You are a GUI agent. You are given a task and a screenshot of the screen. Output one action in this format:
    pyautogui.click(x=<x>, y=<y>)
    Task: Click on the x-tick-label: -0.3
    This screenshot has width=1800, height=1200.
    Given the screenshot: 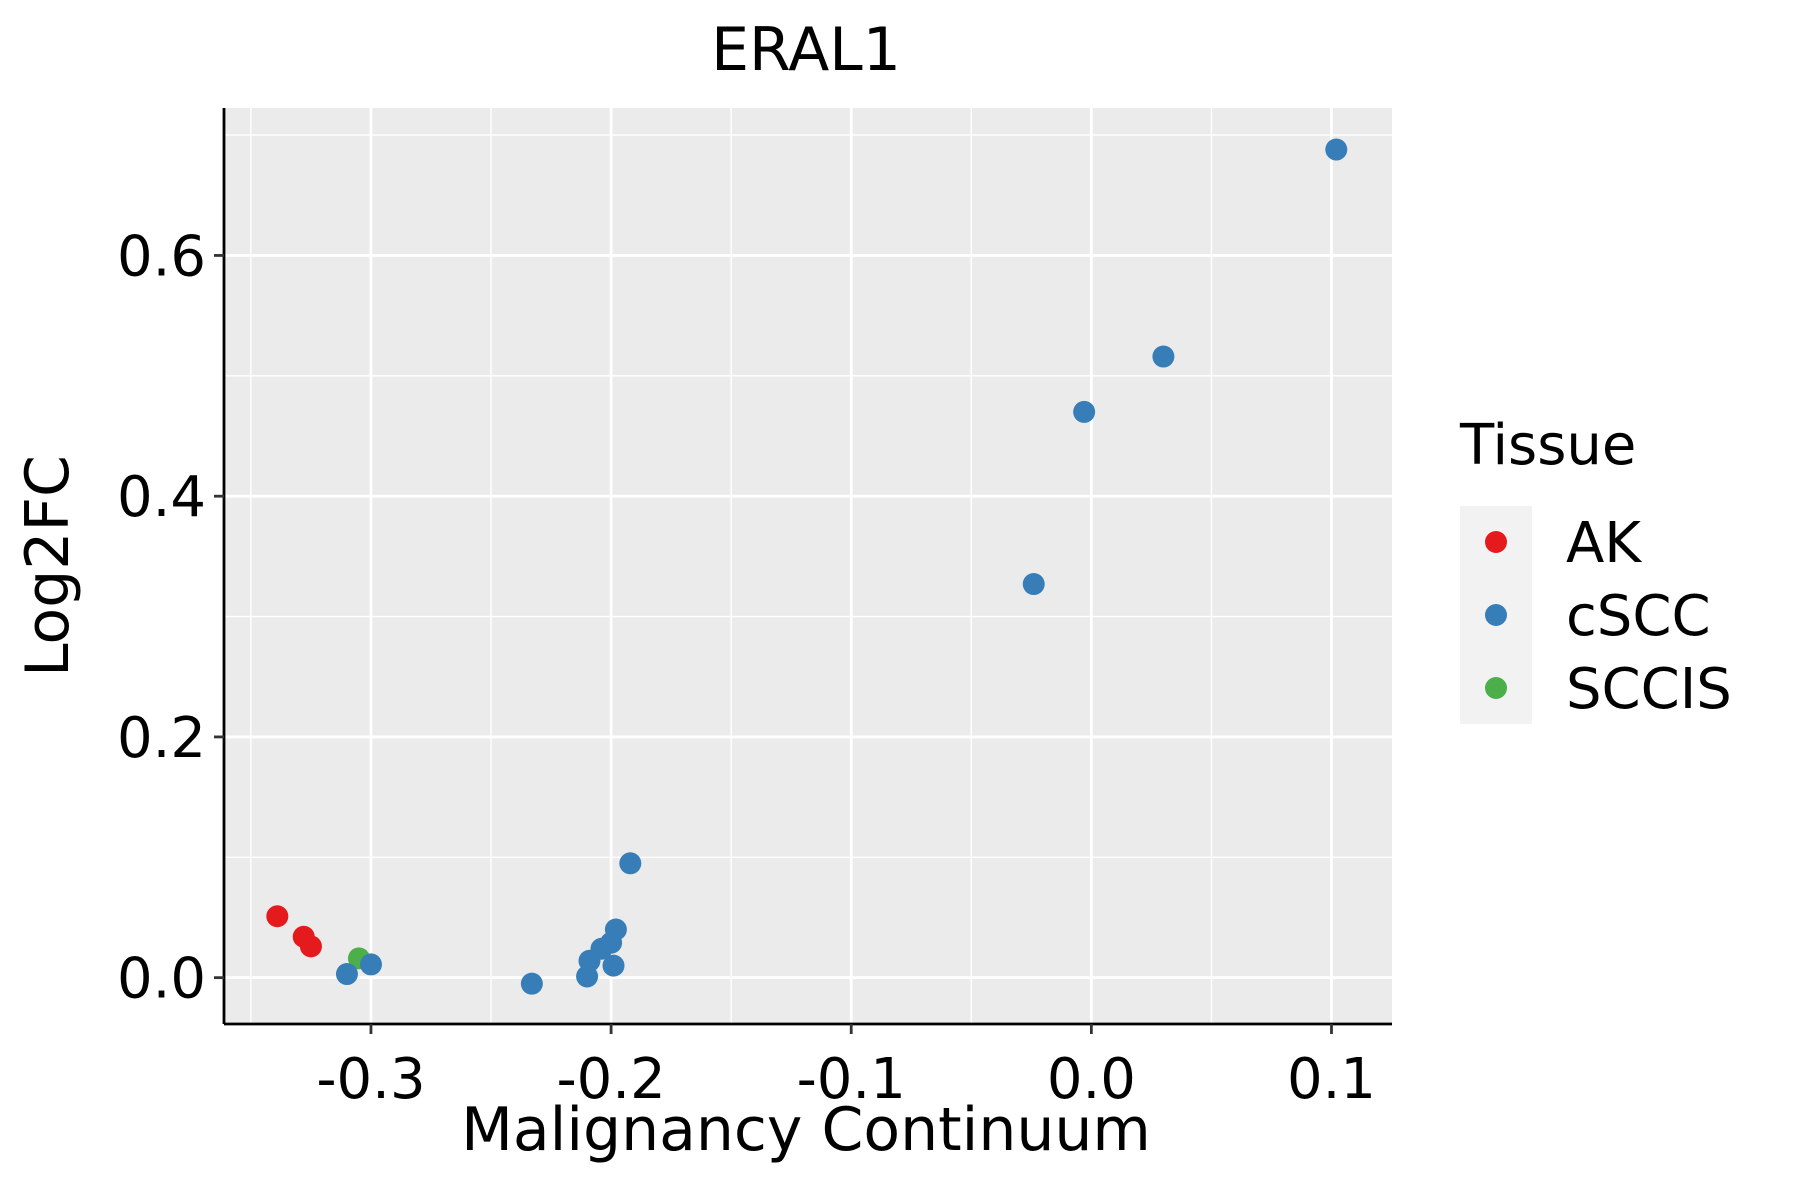 What is the action you would take?
    pyautogui.click(x=370, y=1079)
    